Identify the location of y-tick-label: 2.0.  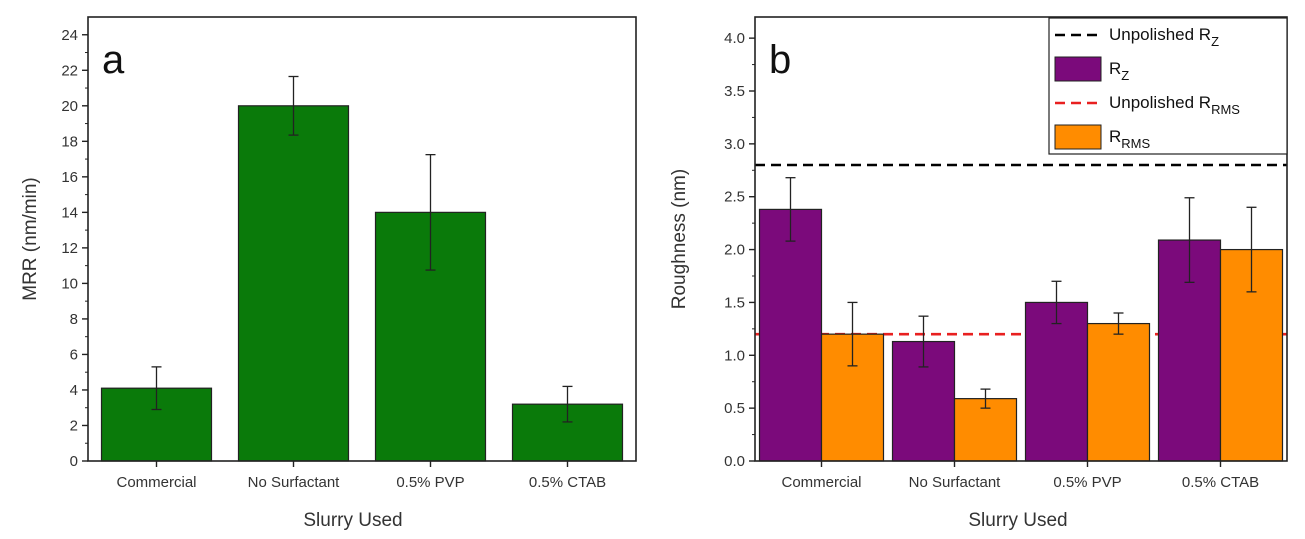
(734, 250).